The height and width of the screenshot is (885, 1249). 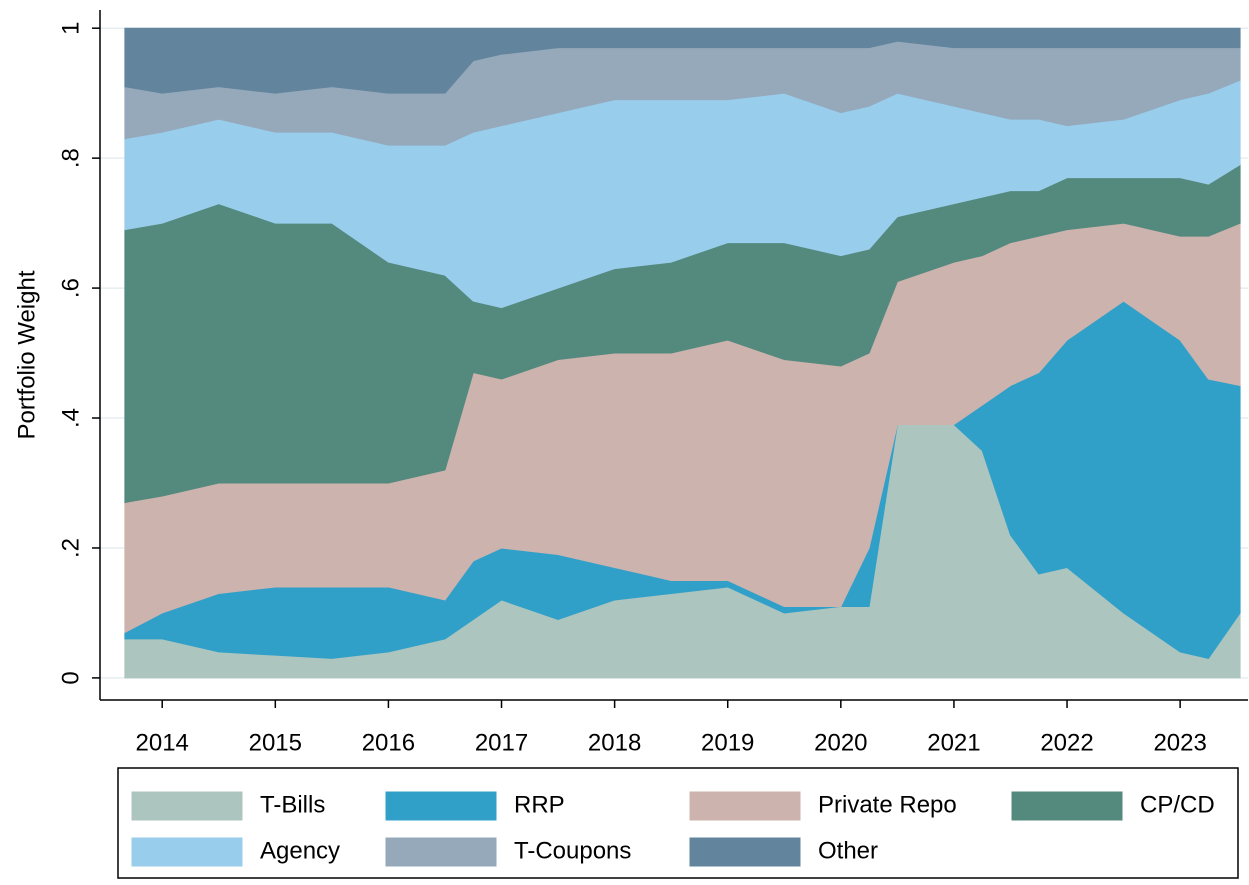 I want to click on x-tick-label: 2020, so click(x=840, y=742).